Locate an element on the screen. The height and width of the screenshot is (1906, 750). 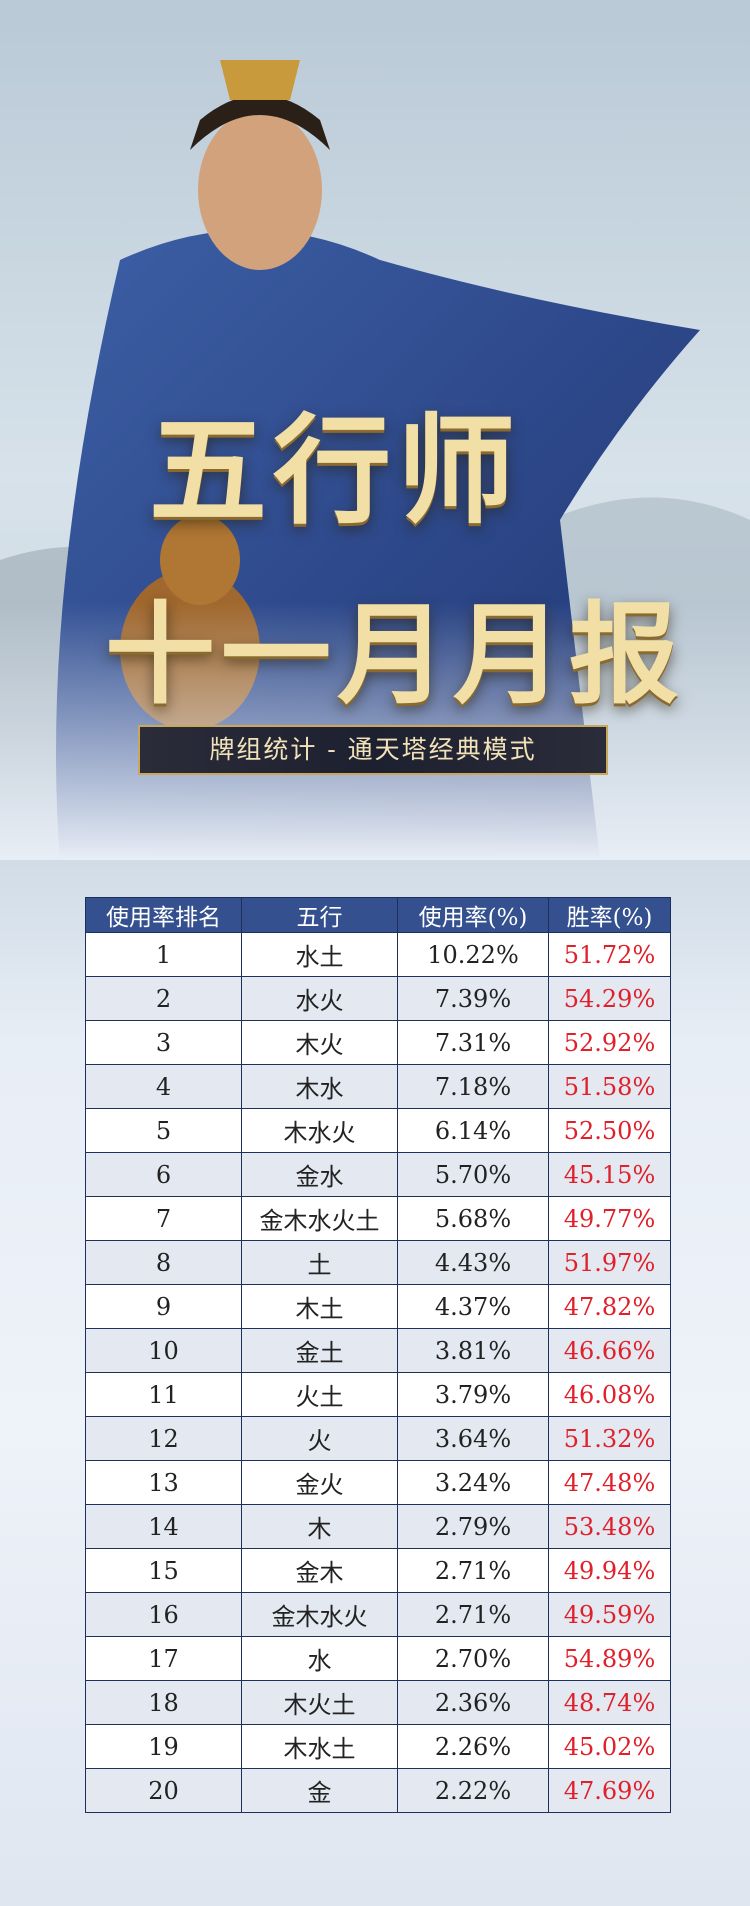
win-rate: 47.48% is located at coordinates (609, 1482).